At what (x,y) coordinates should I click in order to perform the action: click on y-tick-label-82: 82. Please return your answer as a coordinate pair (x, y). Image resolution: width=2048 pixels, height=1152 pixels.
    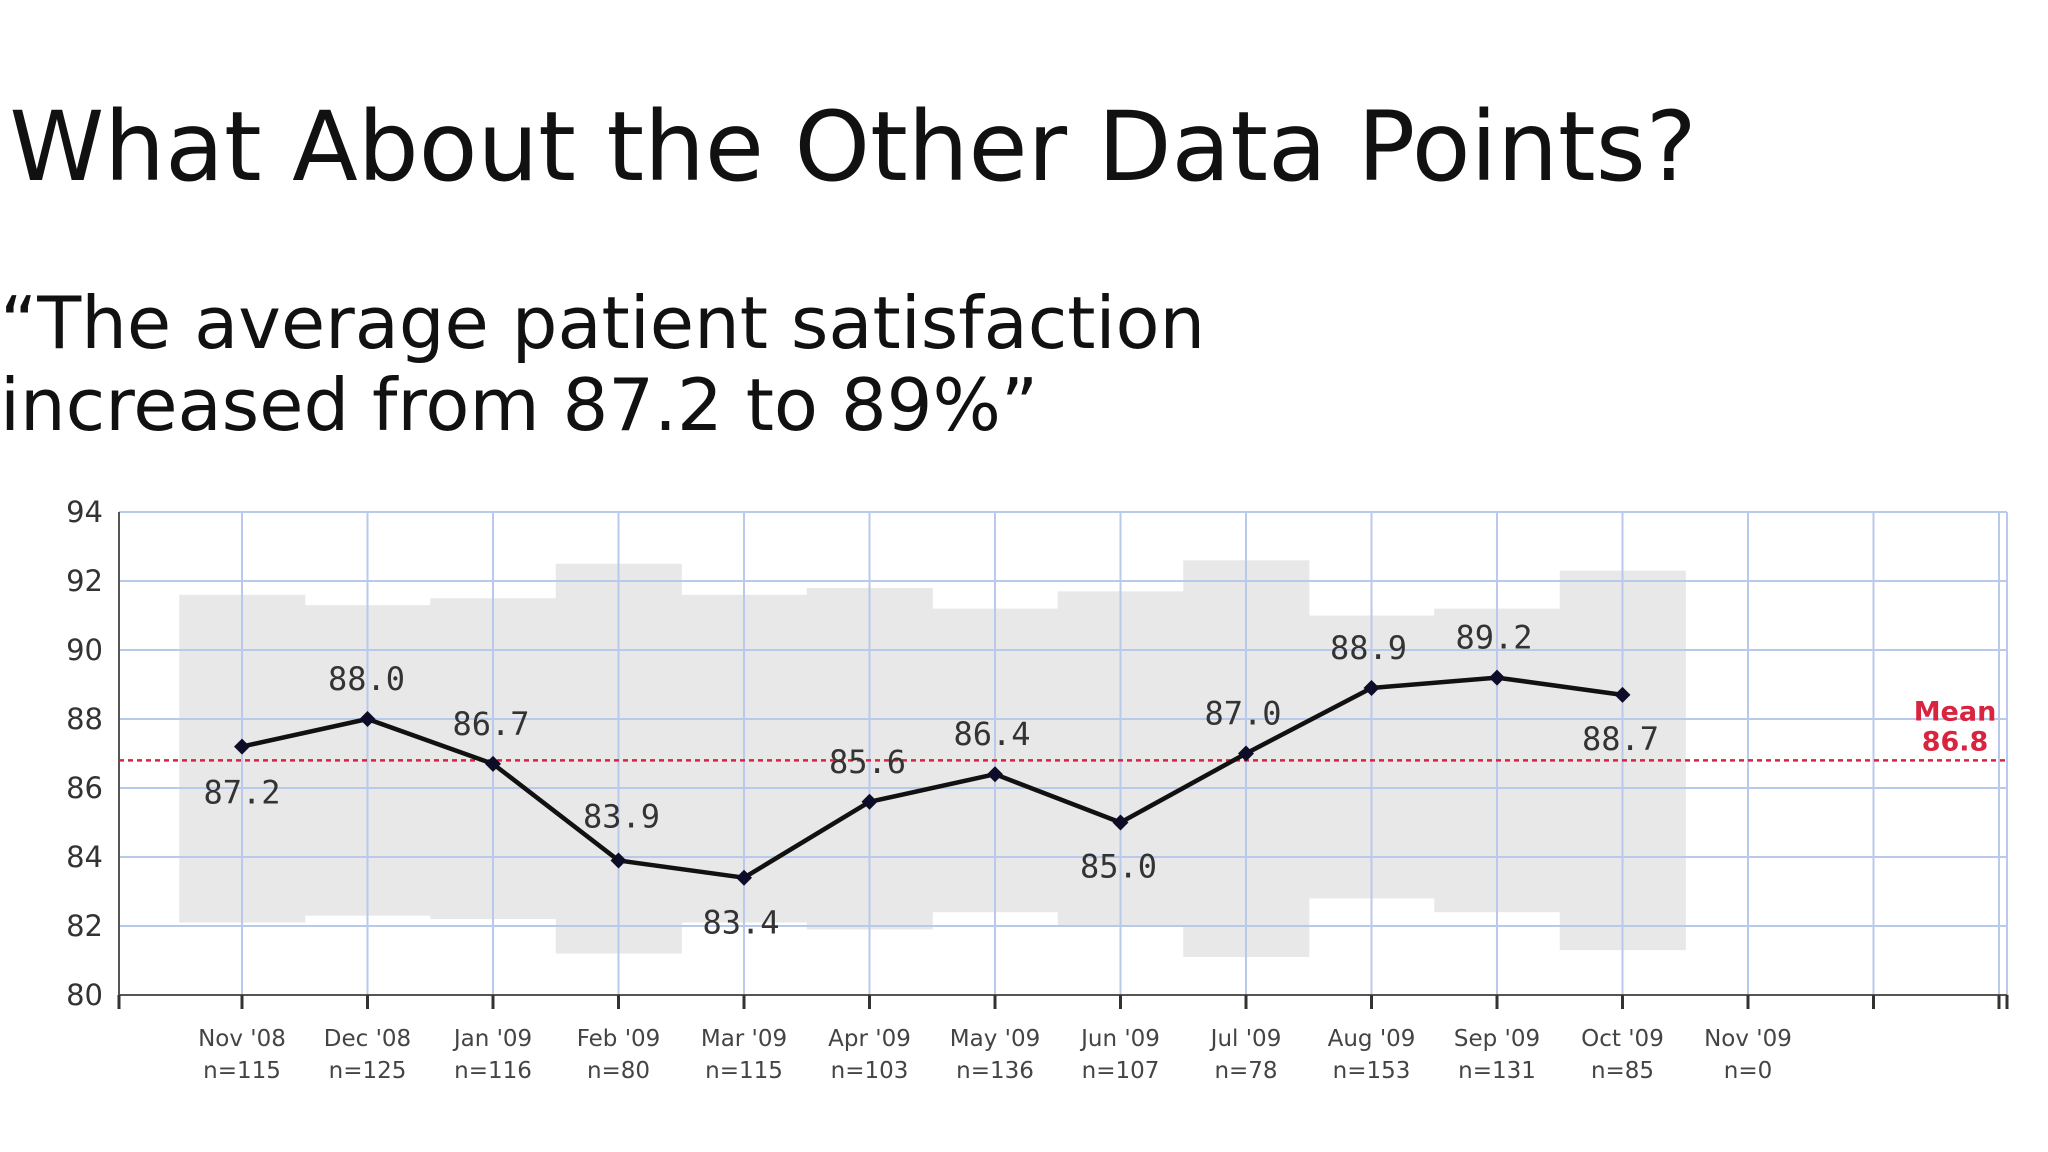
    Looking at the image, I should click on (84, 926).